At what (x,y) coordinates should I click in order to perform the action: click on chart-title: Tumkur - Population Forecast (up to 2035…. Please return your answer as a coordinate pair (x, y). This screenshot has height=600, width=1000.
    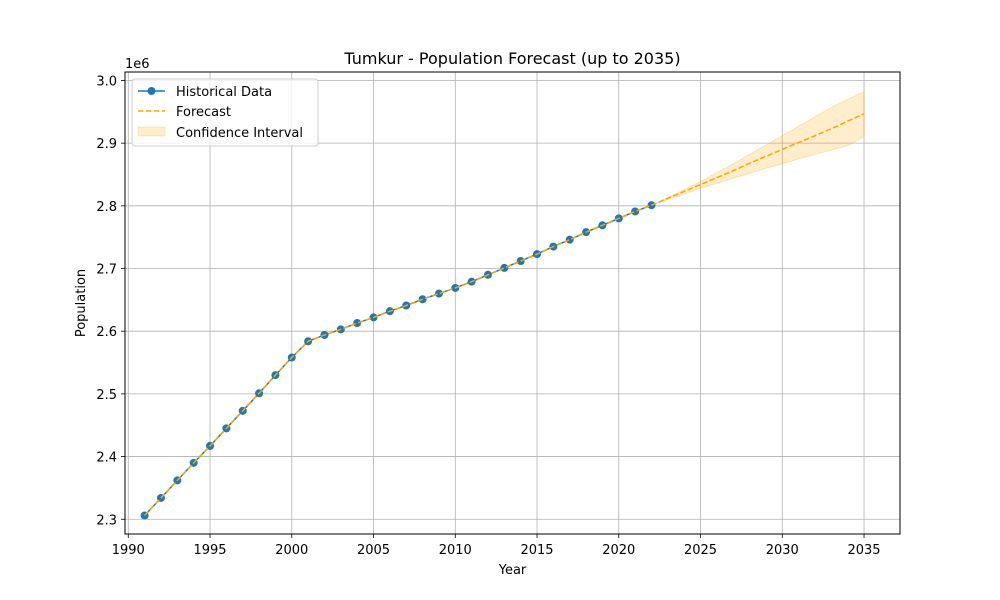
    Looking at the image, I should click on (511, 58).